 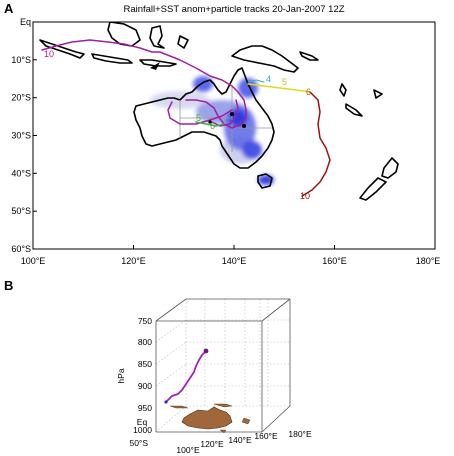 What do you see at coordinates (334, 261) in the screenshot?
I see `svg-text: 160°E` at bounding box center [334, 261].